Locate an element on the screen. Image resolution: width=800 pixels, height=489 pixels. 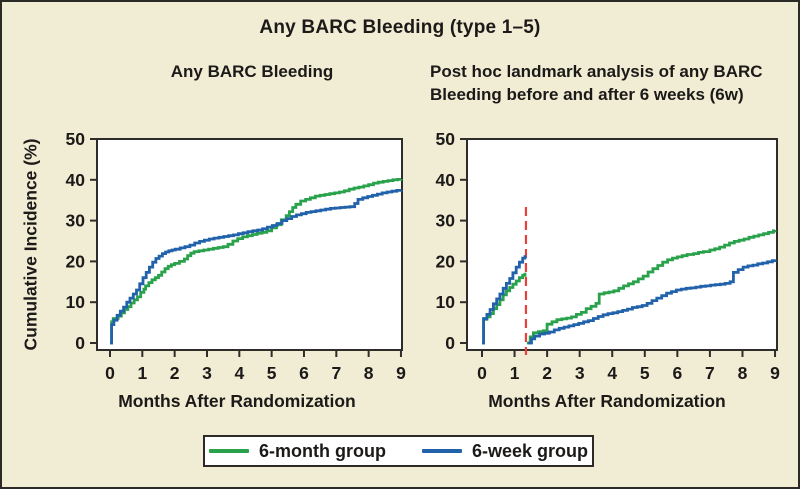
right-chart-subtitle-line2: Bleeding before and after 6 weeks (6w) is located at coordinates (587, 94).